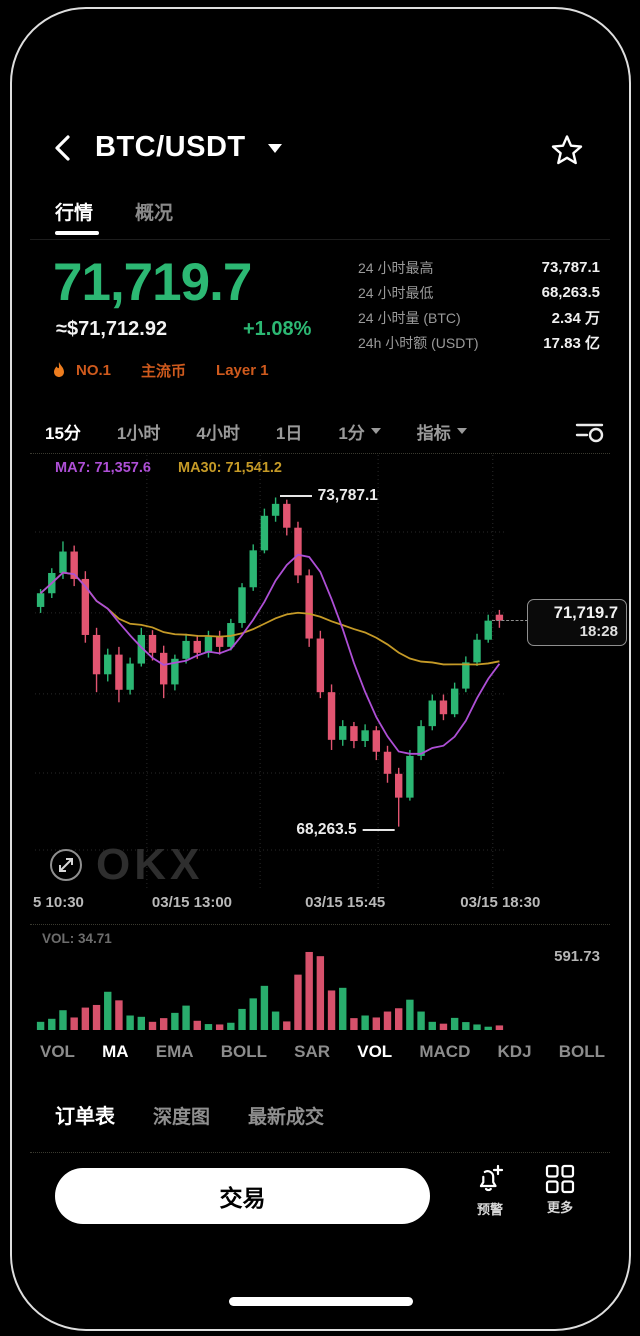 The width and height of the screenshot is (640, 1336). Describe the element at coordinates (571, 343) in the screenshot. I see `stat-value: 17.83 亿` at that location.